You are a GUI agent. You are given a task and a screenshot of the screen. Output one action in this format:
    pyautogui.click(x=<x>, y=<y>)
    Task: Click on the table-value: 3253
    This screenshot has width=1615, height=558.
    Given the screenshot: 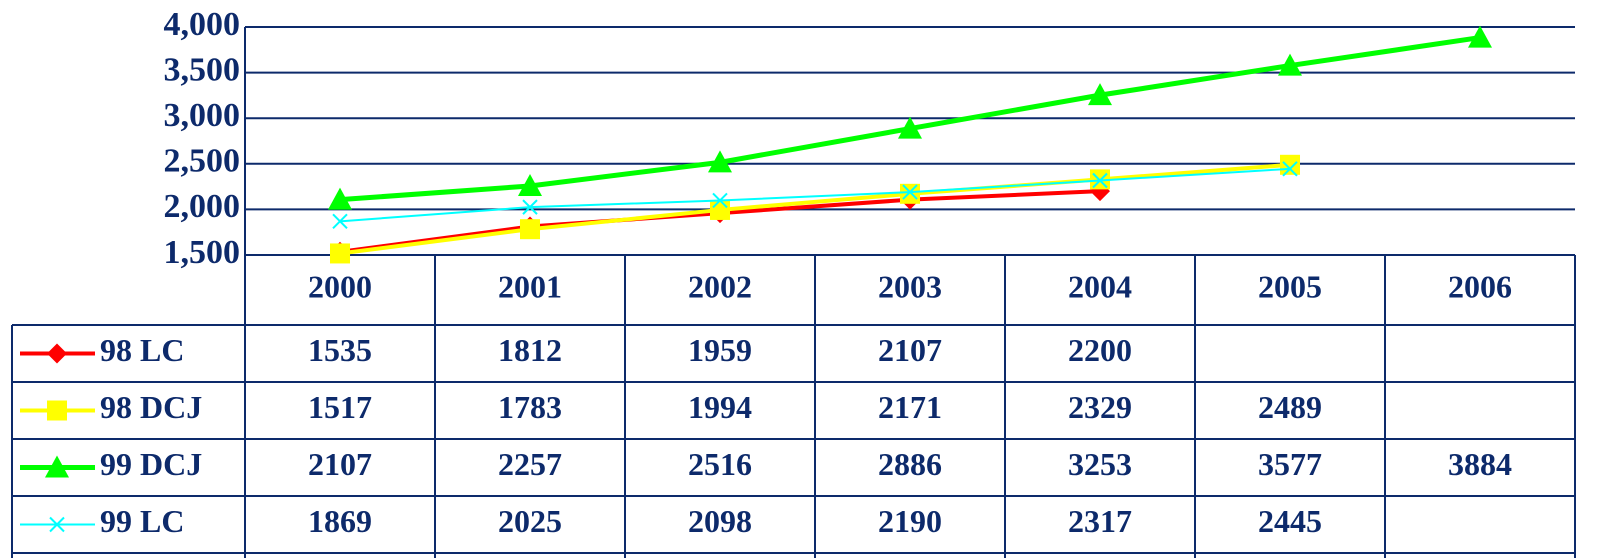 What is the action you would take?
    pyautogui.click(x=1100, y=464)
    